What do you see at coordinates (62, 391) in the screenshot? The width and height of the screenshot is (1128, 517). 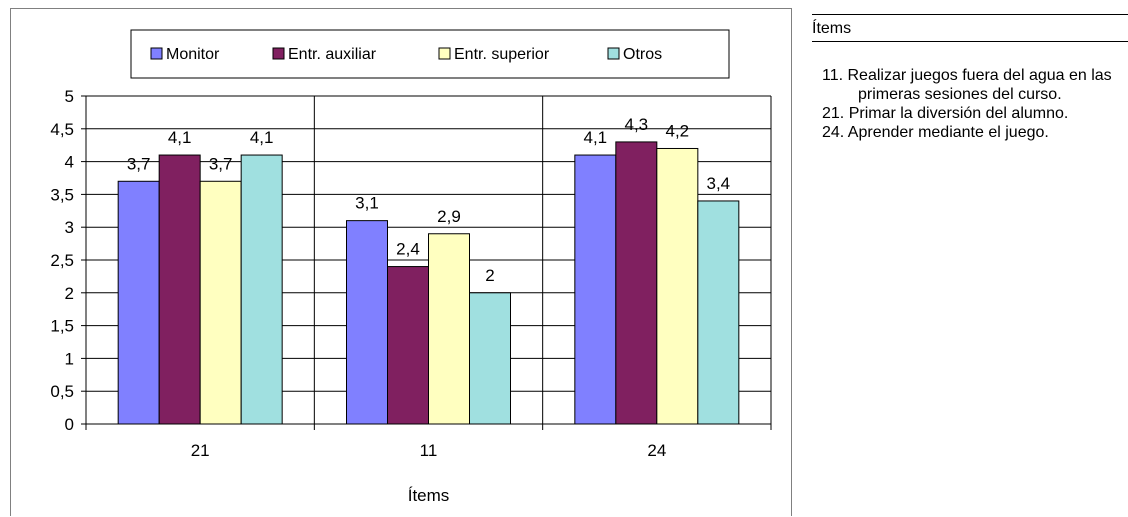 I see `y-tick-label: 0,5` at bounding box center [62, 391].